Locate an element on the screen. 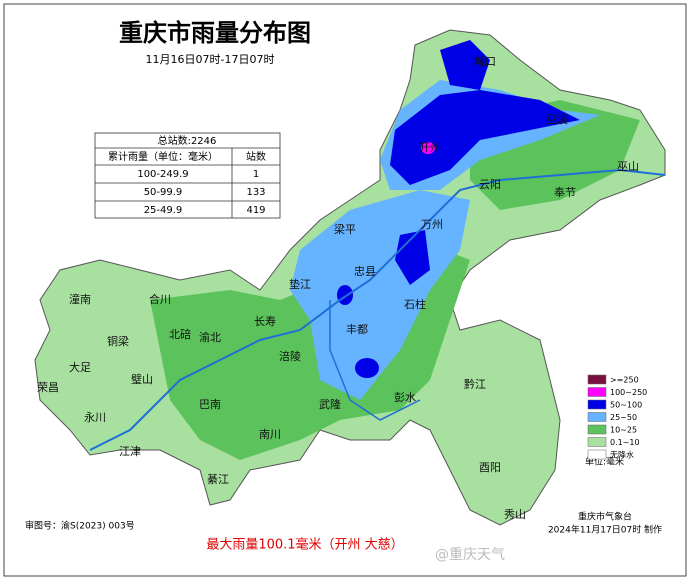 This screenshot has height=584, width=690. place-label: 城口 is located at coordinates (485, 61).